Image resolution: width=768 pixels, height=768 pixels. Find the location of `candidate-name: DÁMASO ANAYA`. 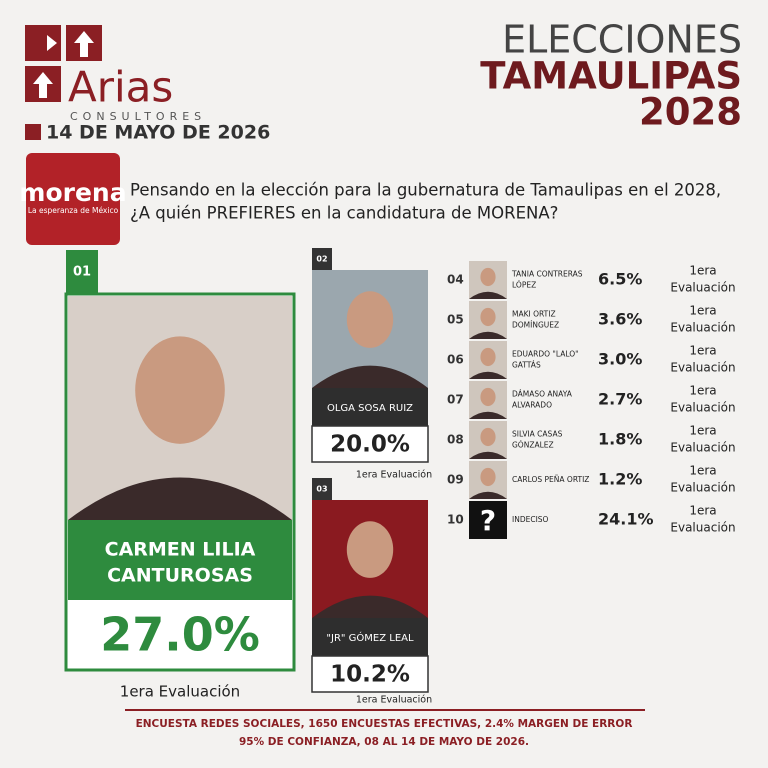

candidate-name: DÁMASO ANAYA is located at coordinates (542, 394).